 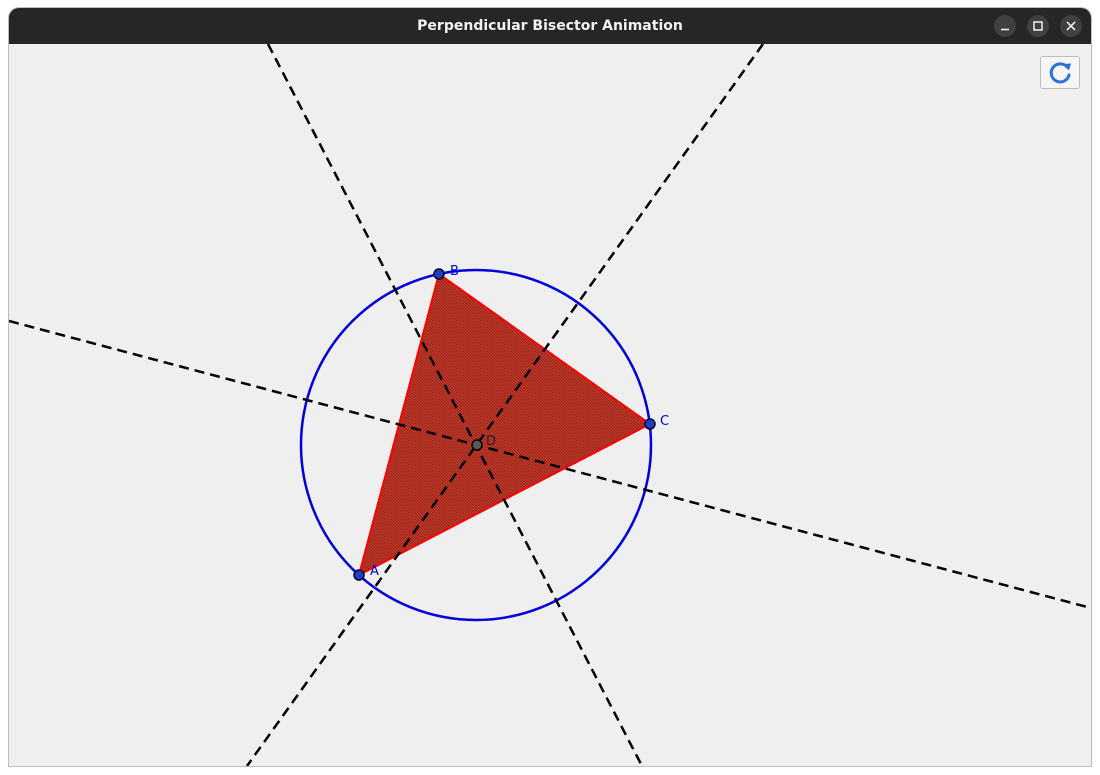 I want to click on close-icon, so click(x=1071, y=26).